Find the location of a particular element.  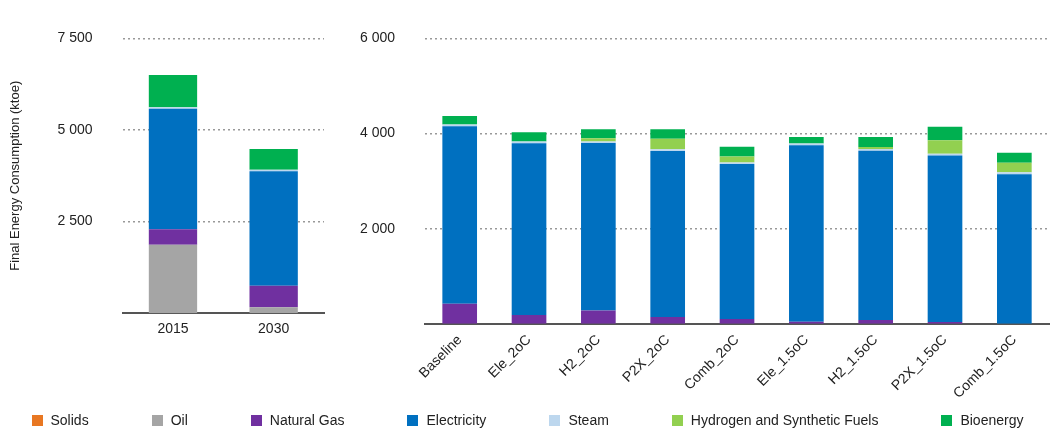

legend-label: Natural Gas is located at coordinates (307, 420).